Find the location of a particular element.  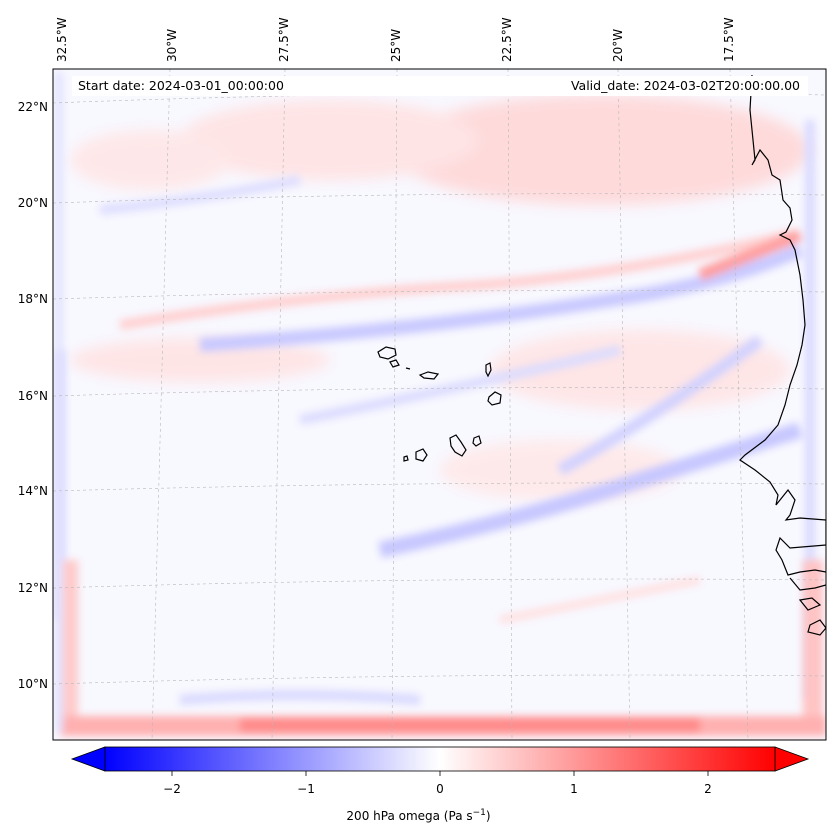

lon-label: 32.5°W is located at coordinates (62, 39).